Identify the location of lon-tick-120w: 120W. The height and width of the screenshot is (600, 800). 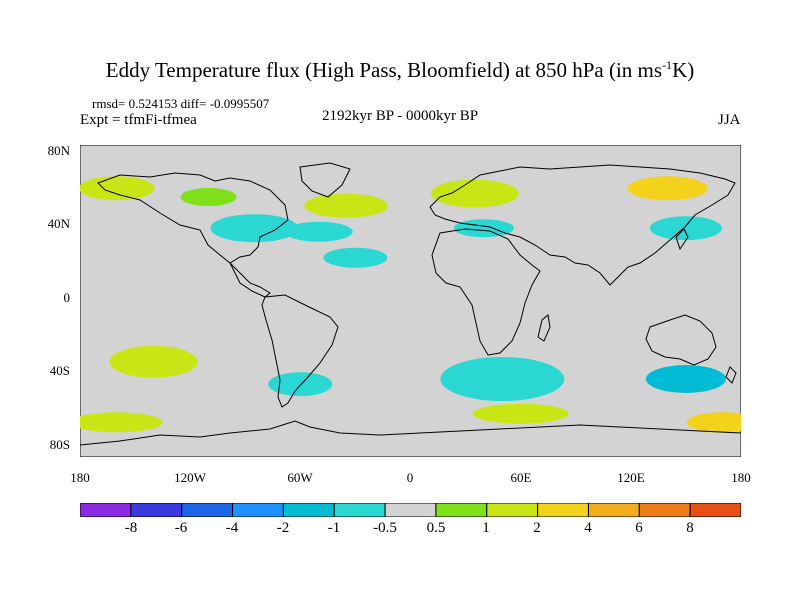
(190, 477).